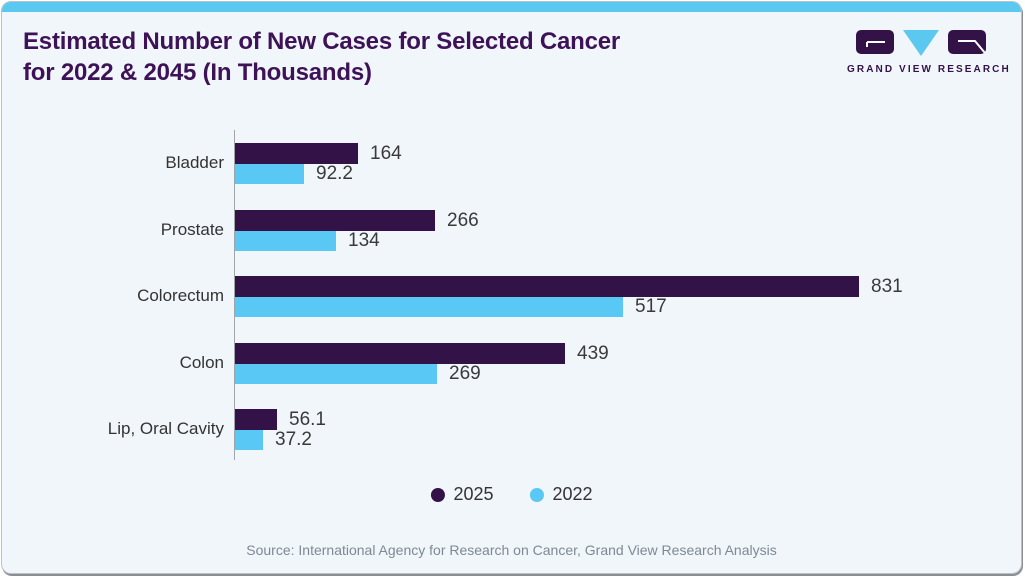  Describe the element at coordinates (400, 353) in the screenshot. I see `bar-2025-colon` at that location.